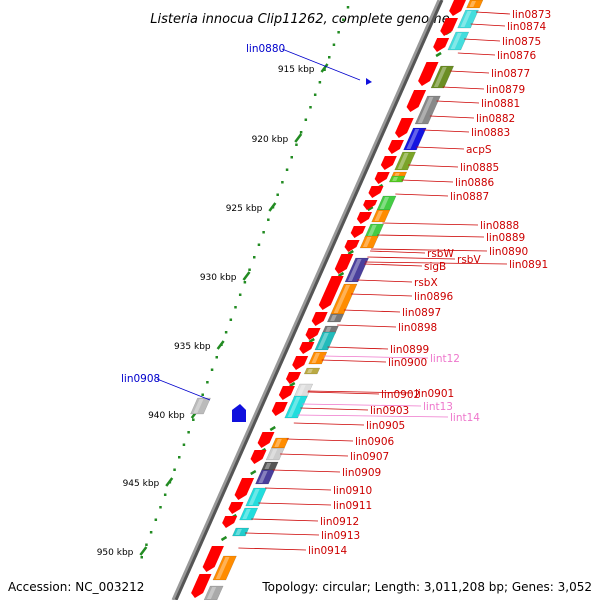 Image resolution: width=600 pixels, height=600 pixels. I want to click on scale-label: 915 kbp, so click(296, 70).